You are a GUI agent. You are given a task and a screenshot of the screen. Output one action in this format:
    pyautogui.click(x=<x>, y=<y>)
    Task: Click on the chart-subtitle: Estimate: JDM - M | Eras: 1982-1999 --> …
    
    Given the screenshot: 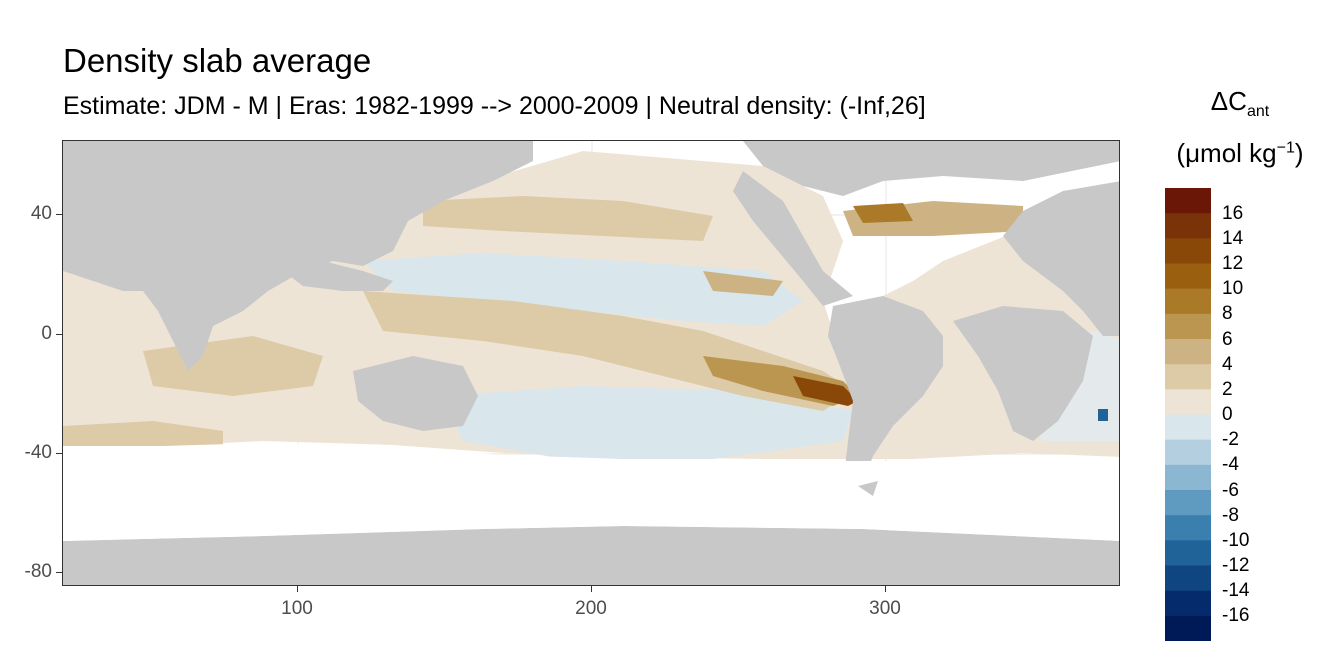 What is the action you would take?
    pyautogui.click(x=494, y=106)
    